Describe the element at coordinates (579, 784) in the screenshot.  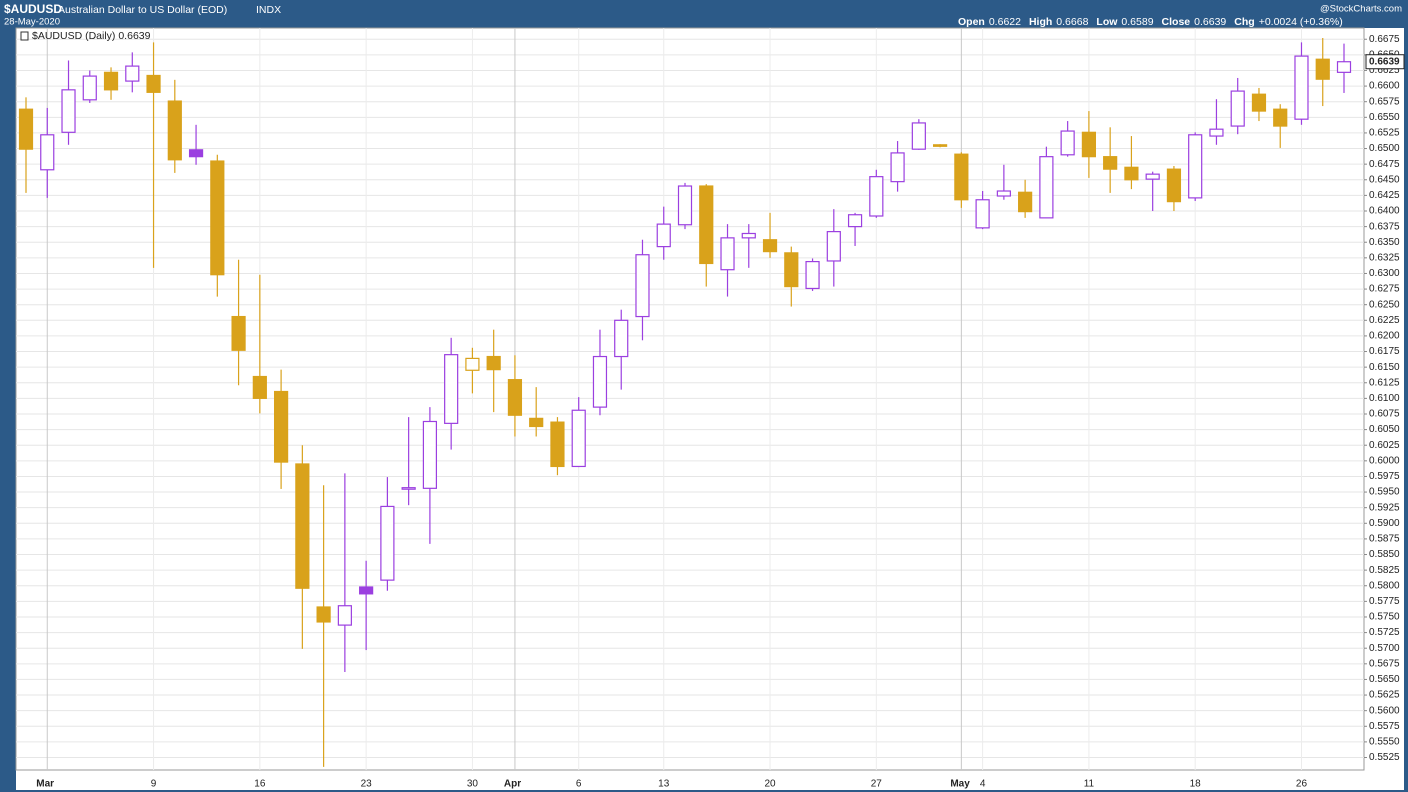
I see `x-tick-label: 6` at that location.